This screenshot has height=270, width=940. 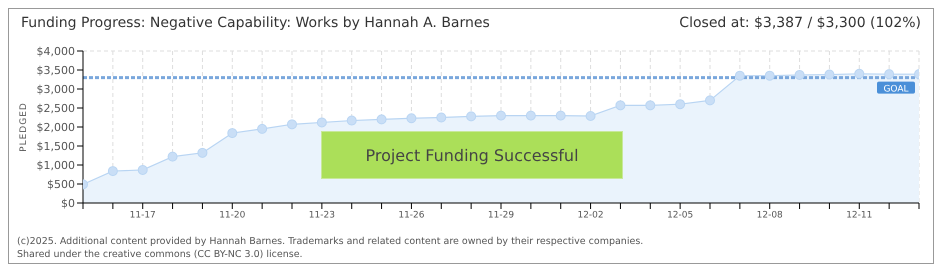 What do you see at coordinates (680, 215) in the screenshot?
I see `x-tick-label: 12-05` at bounding box center [680, 215].